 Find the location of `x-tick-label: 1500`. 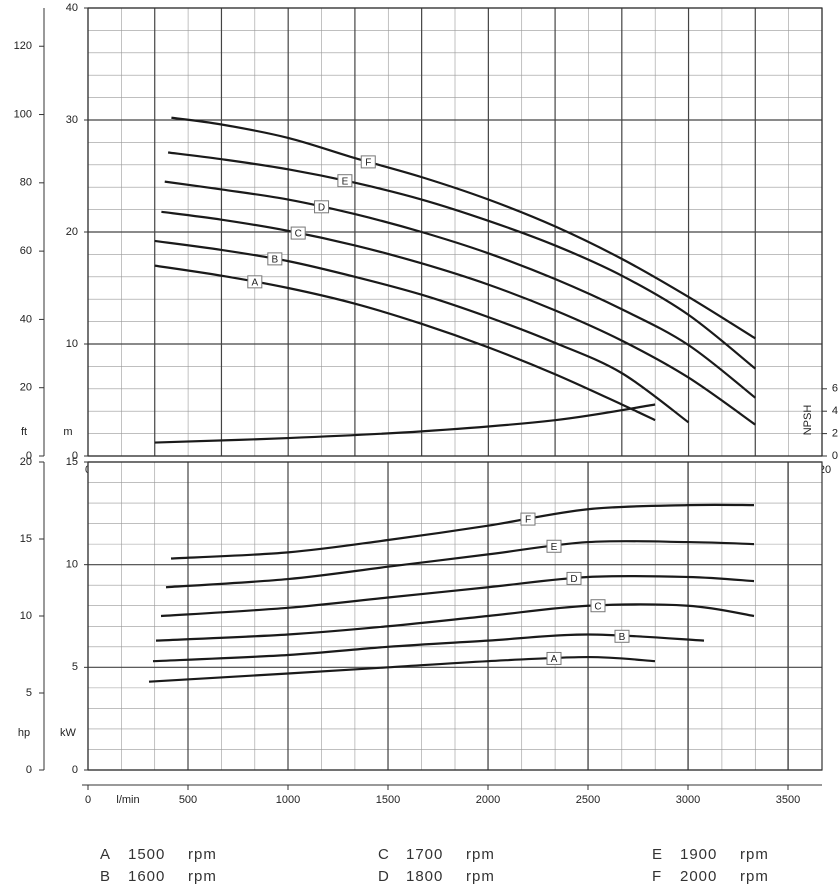

x-tick-label: 1500 is located at coordinates (388, 800).